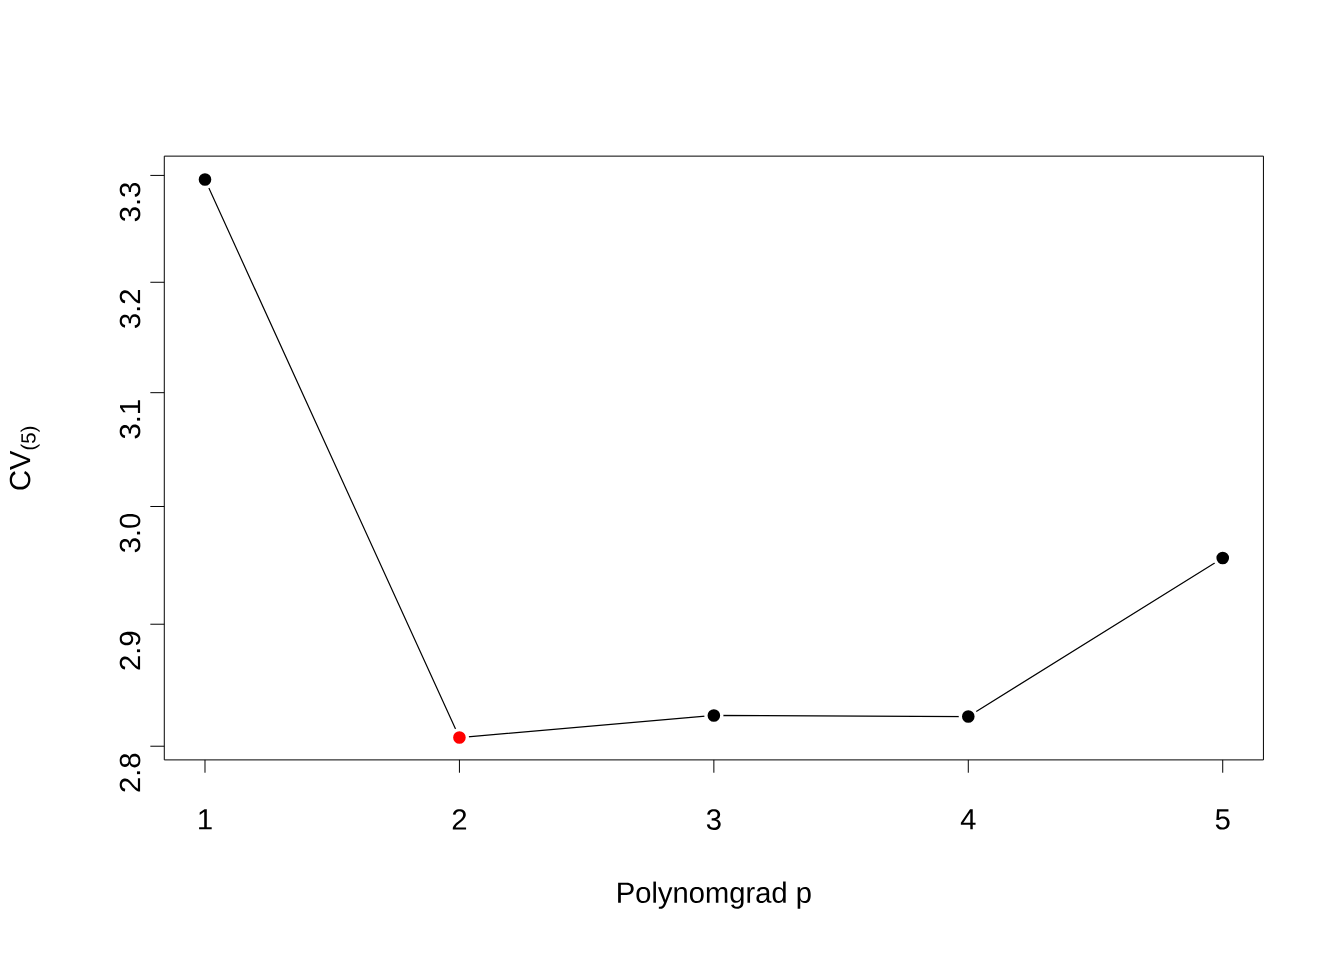 This screenshot has height=955, width=1344. What do you see at coordinates (459, 819) in the screenshot?
I see `x-tick-label: 2` at bounding box center [459, 819].